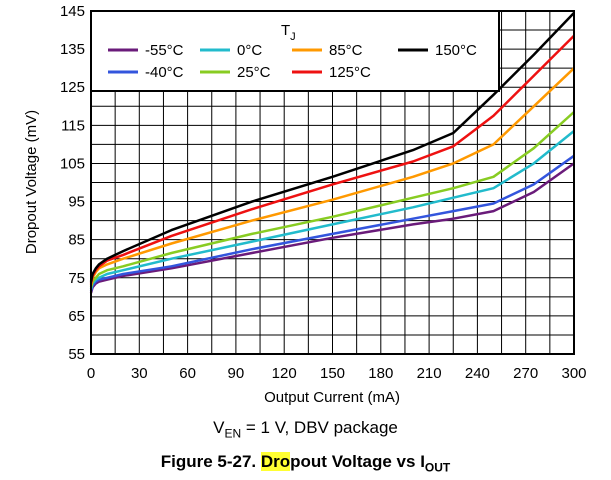  Describe the element at coordinates (456, 50) in the screenshot. I see `legend-label-150°C: 150°C` at that location.